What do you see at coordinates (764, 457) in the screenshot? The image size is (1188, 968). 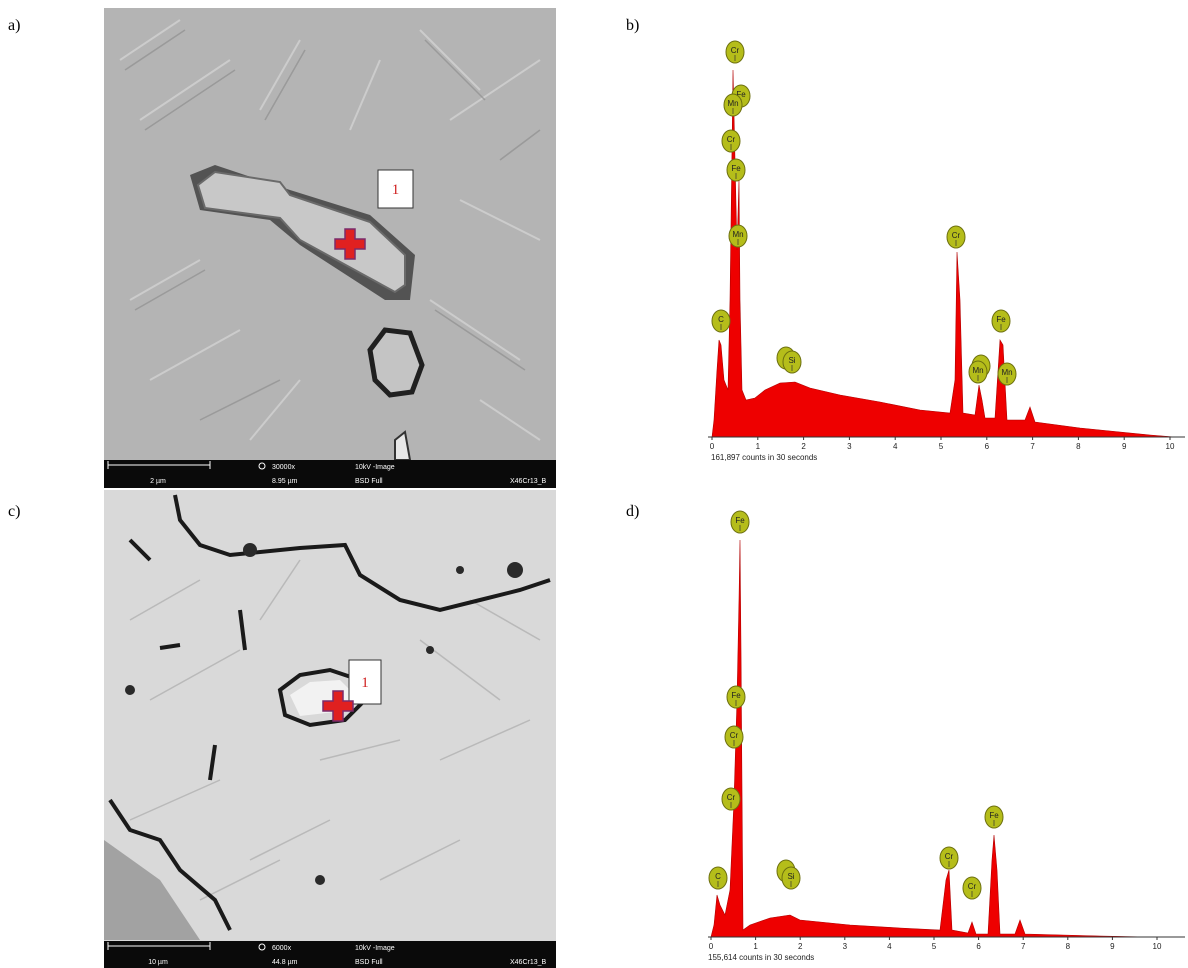 I see `spectrum-caption: 161,897 counts in 30 seconds` at bounding box center [764, 457].